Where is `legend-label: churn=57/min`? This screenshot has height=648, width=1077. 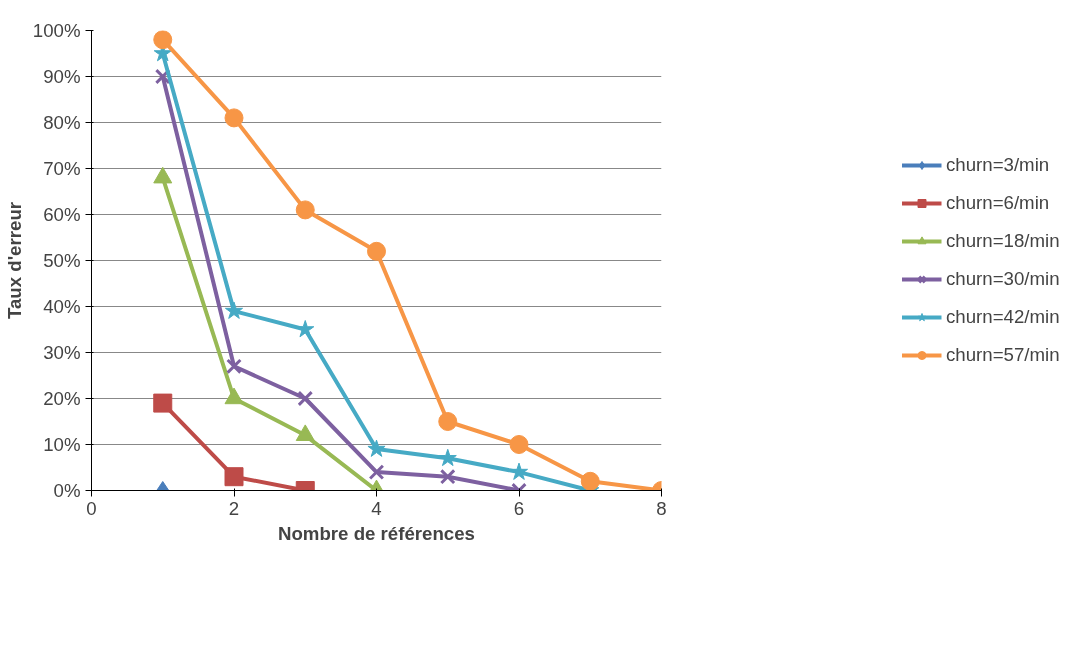 legend-label: churn=57/min is located at coordinates (1003, 355).